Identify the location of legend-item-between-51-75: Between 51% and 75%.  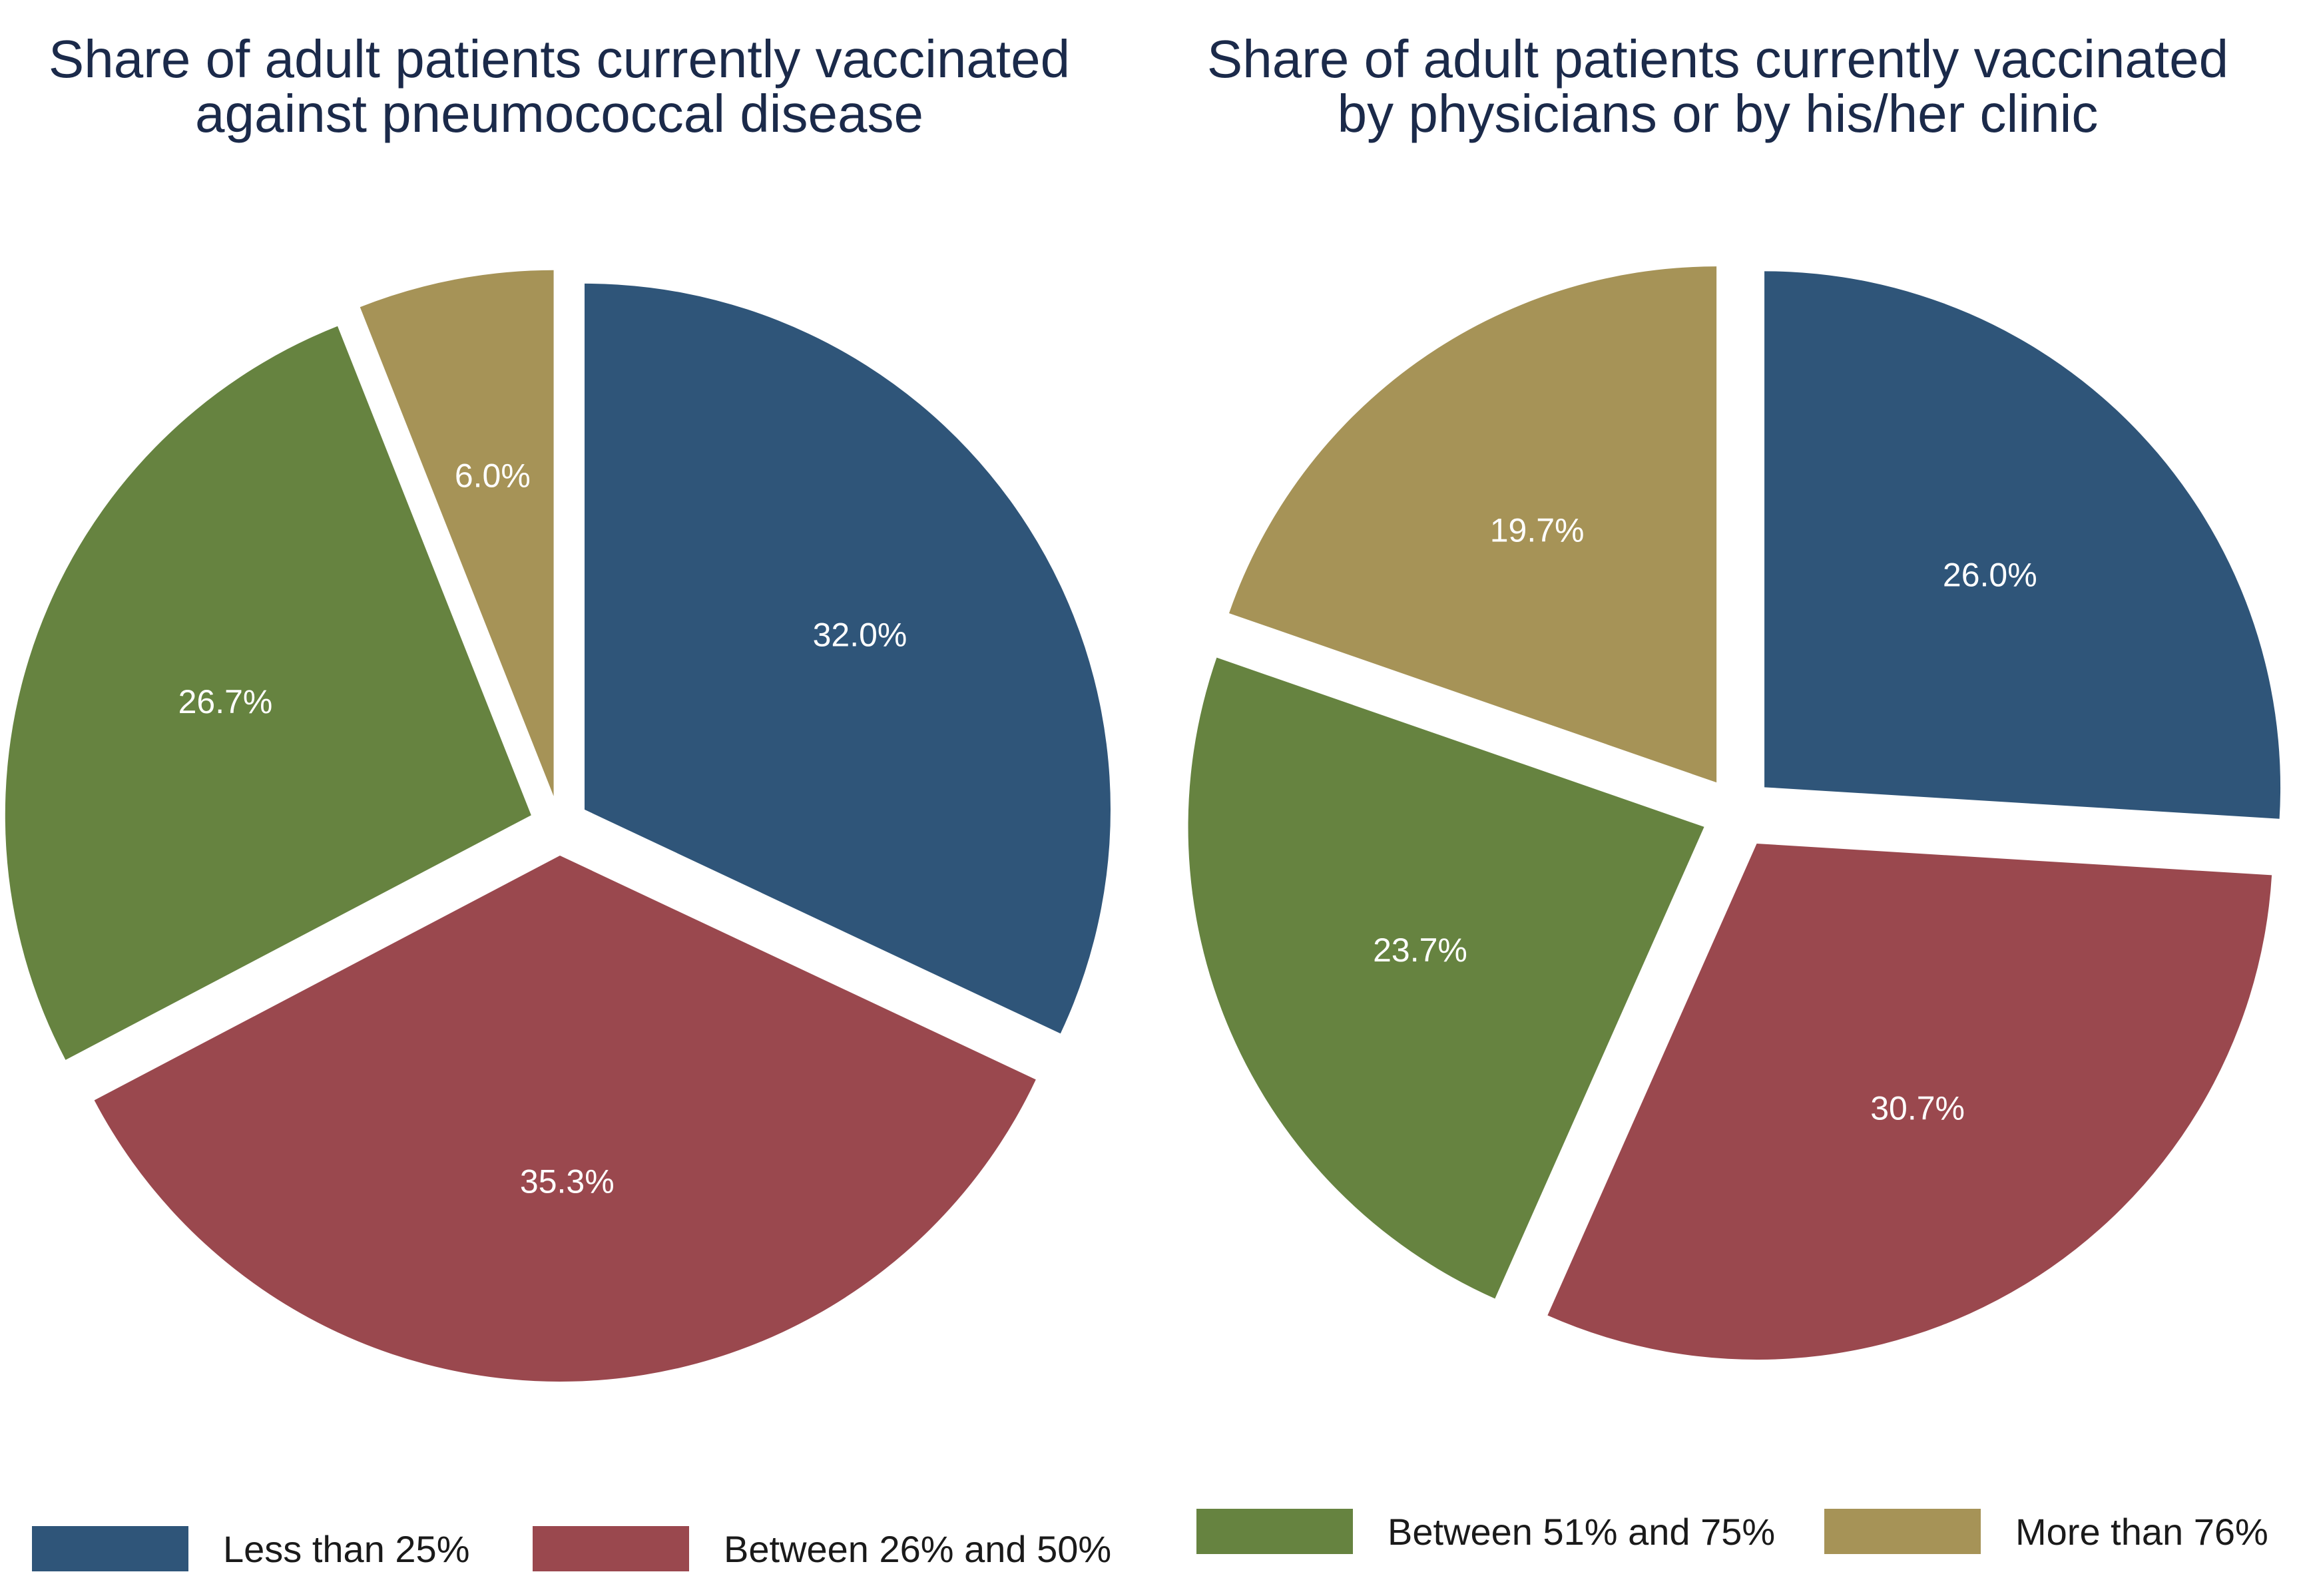
(1485, 1531).